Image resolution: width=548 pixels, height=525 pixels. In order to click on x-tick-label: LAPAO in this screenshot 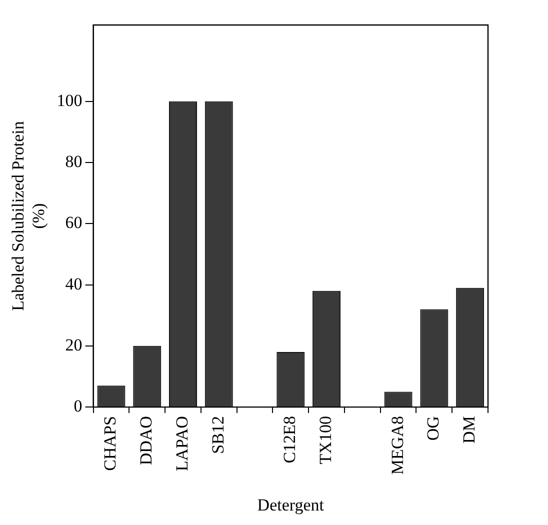, I will do `click(182, 444)`.